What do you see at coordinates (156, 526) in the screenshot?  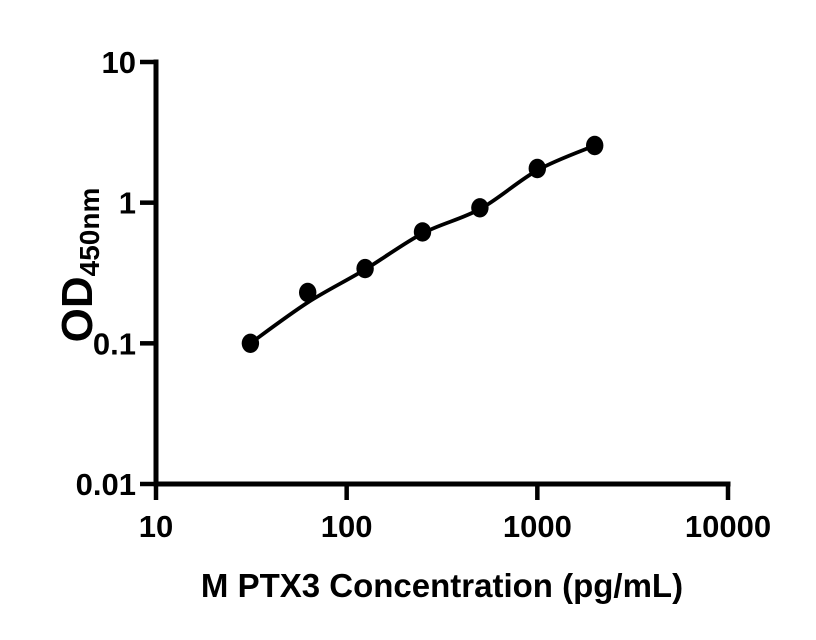 I see `x-axis-tick-label: 10` at bounding box center [156, 526].